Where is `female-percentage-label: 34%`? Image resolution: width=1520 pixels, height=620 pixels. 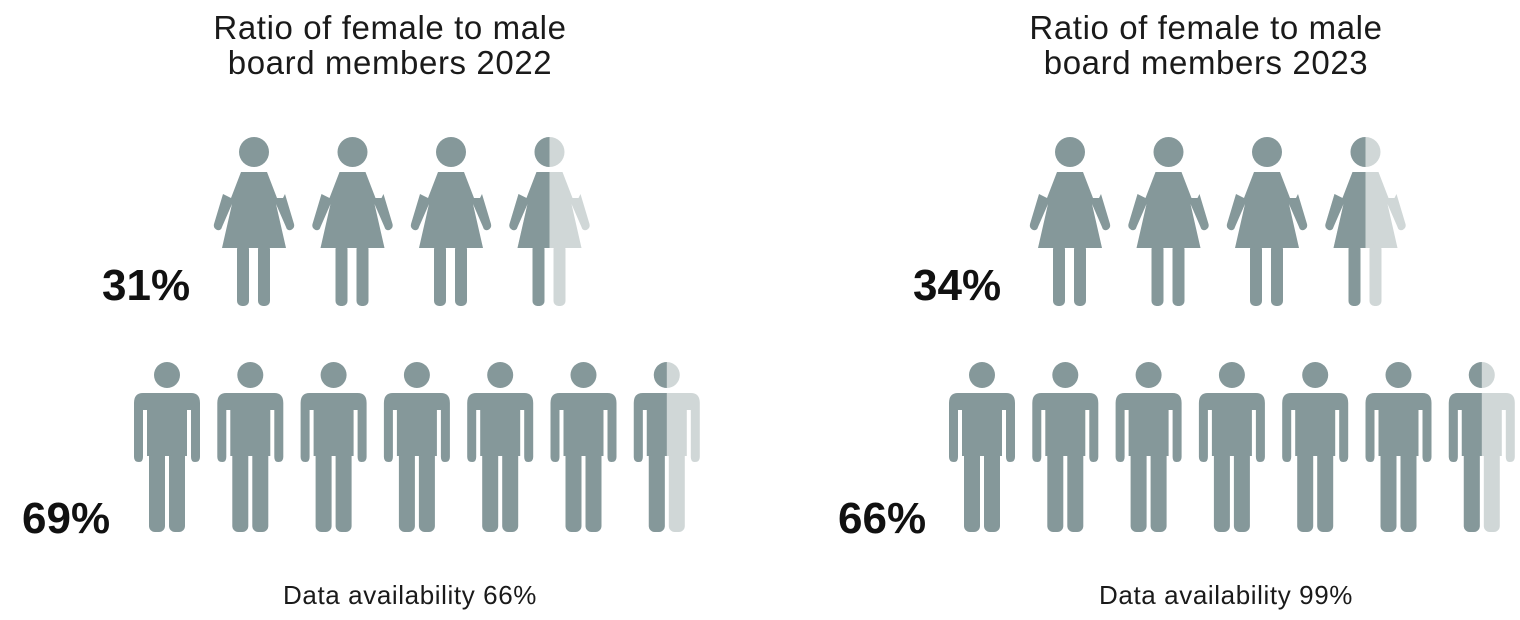 female-percentage-label: 34% is located at coordinates (957, 285).